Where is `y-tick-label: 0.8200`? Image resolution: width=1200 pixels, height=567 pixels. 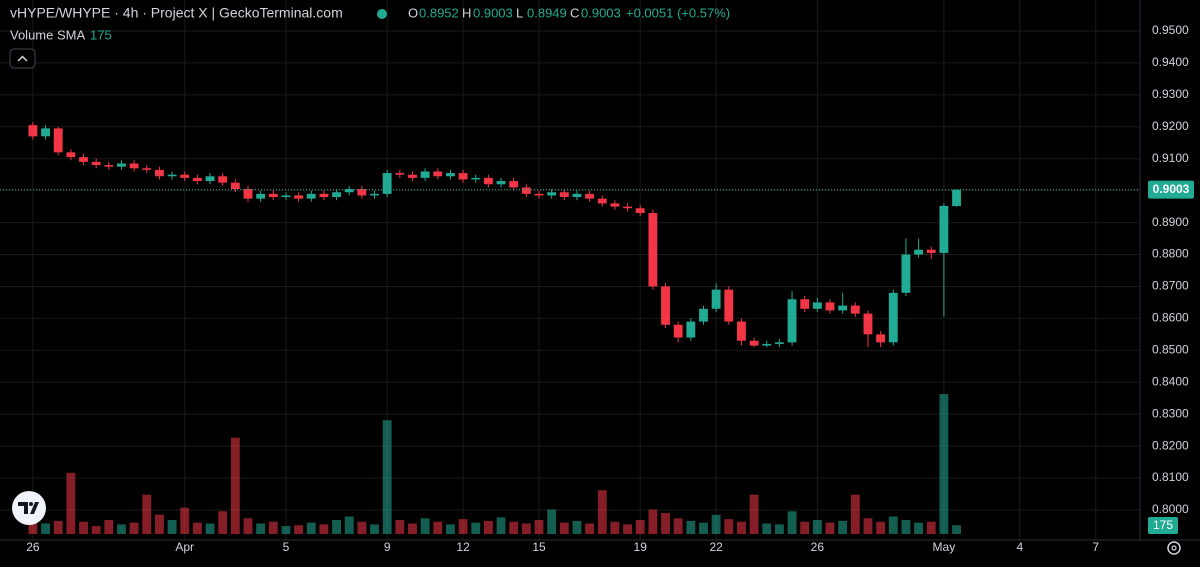
y-tick-label: 0.8200 is located at coordinates (1170, 445).